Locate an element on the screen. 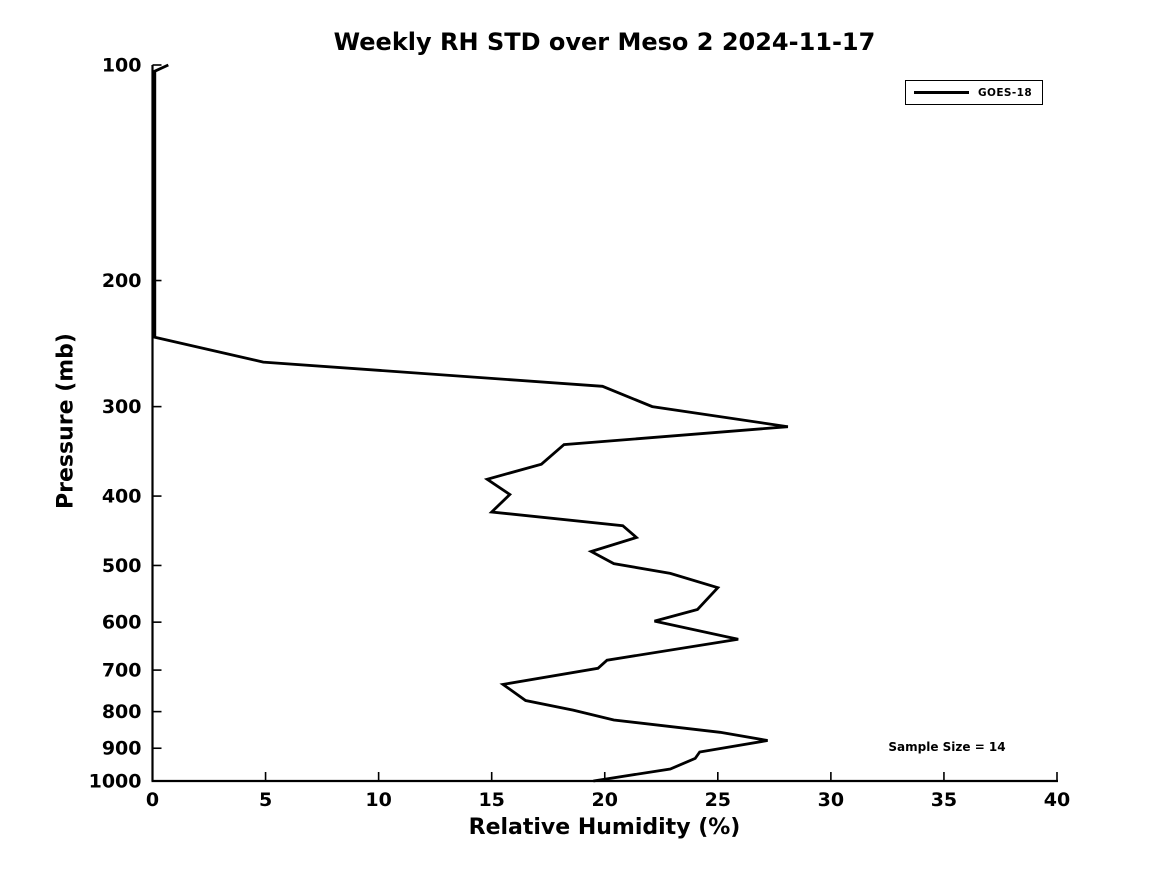 This screenshot has height=875, width=1167. y-tick-label: 700 is located at coordinates (122, 671).